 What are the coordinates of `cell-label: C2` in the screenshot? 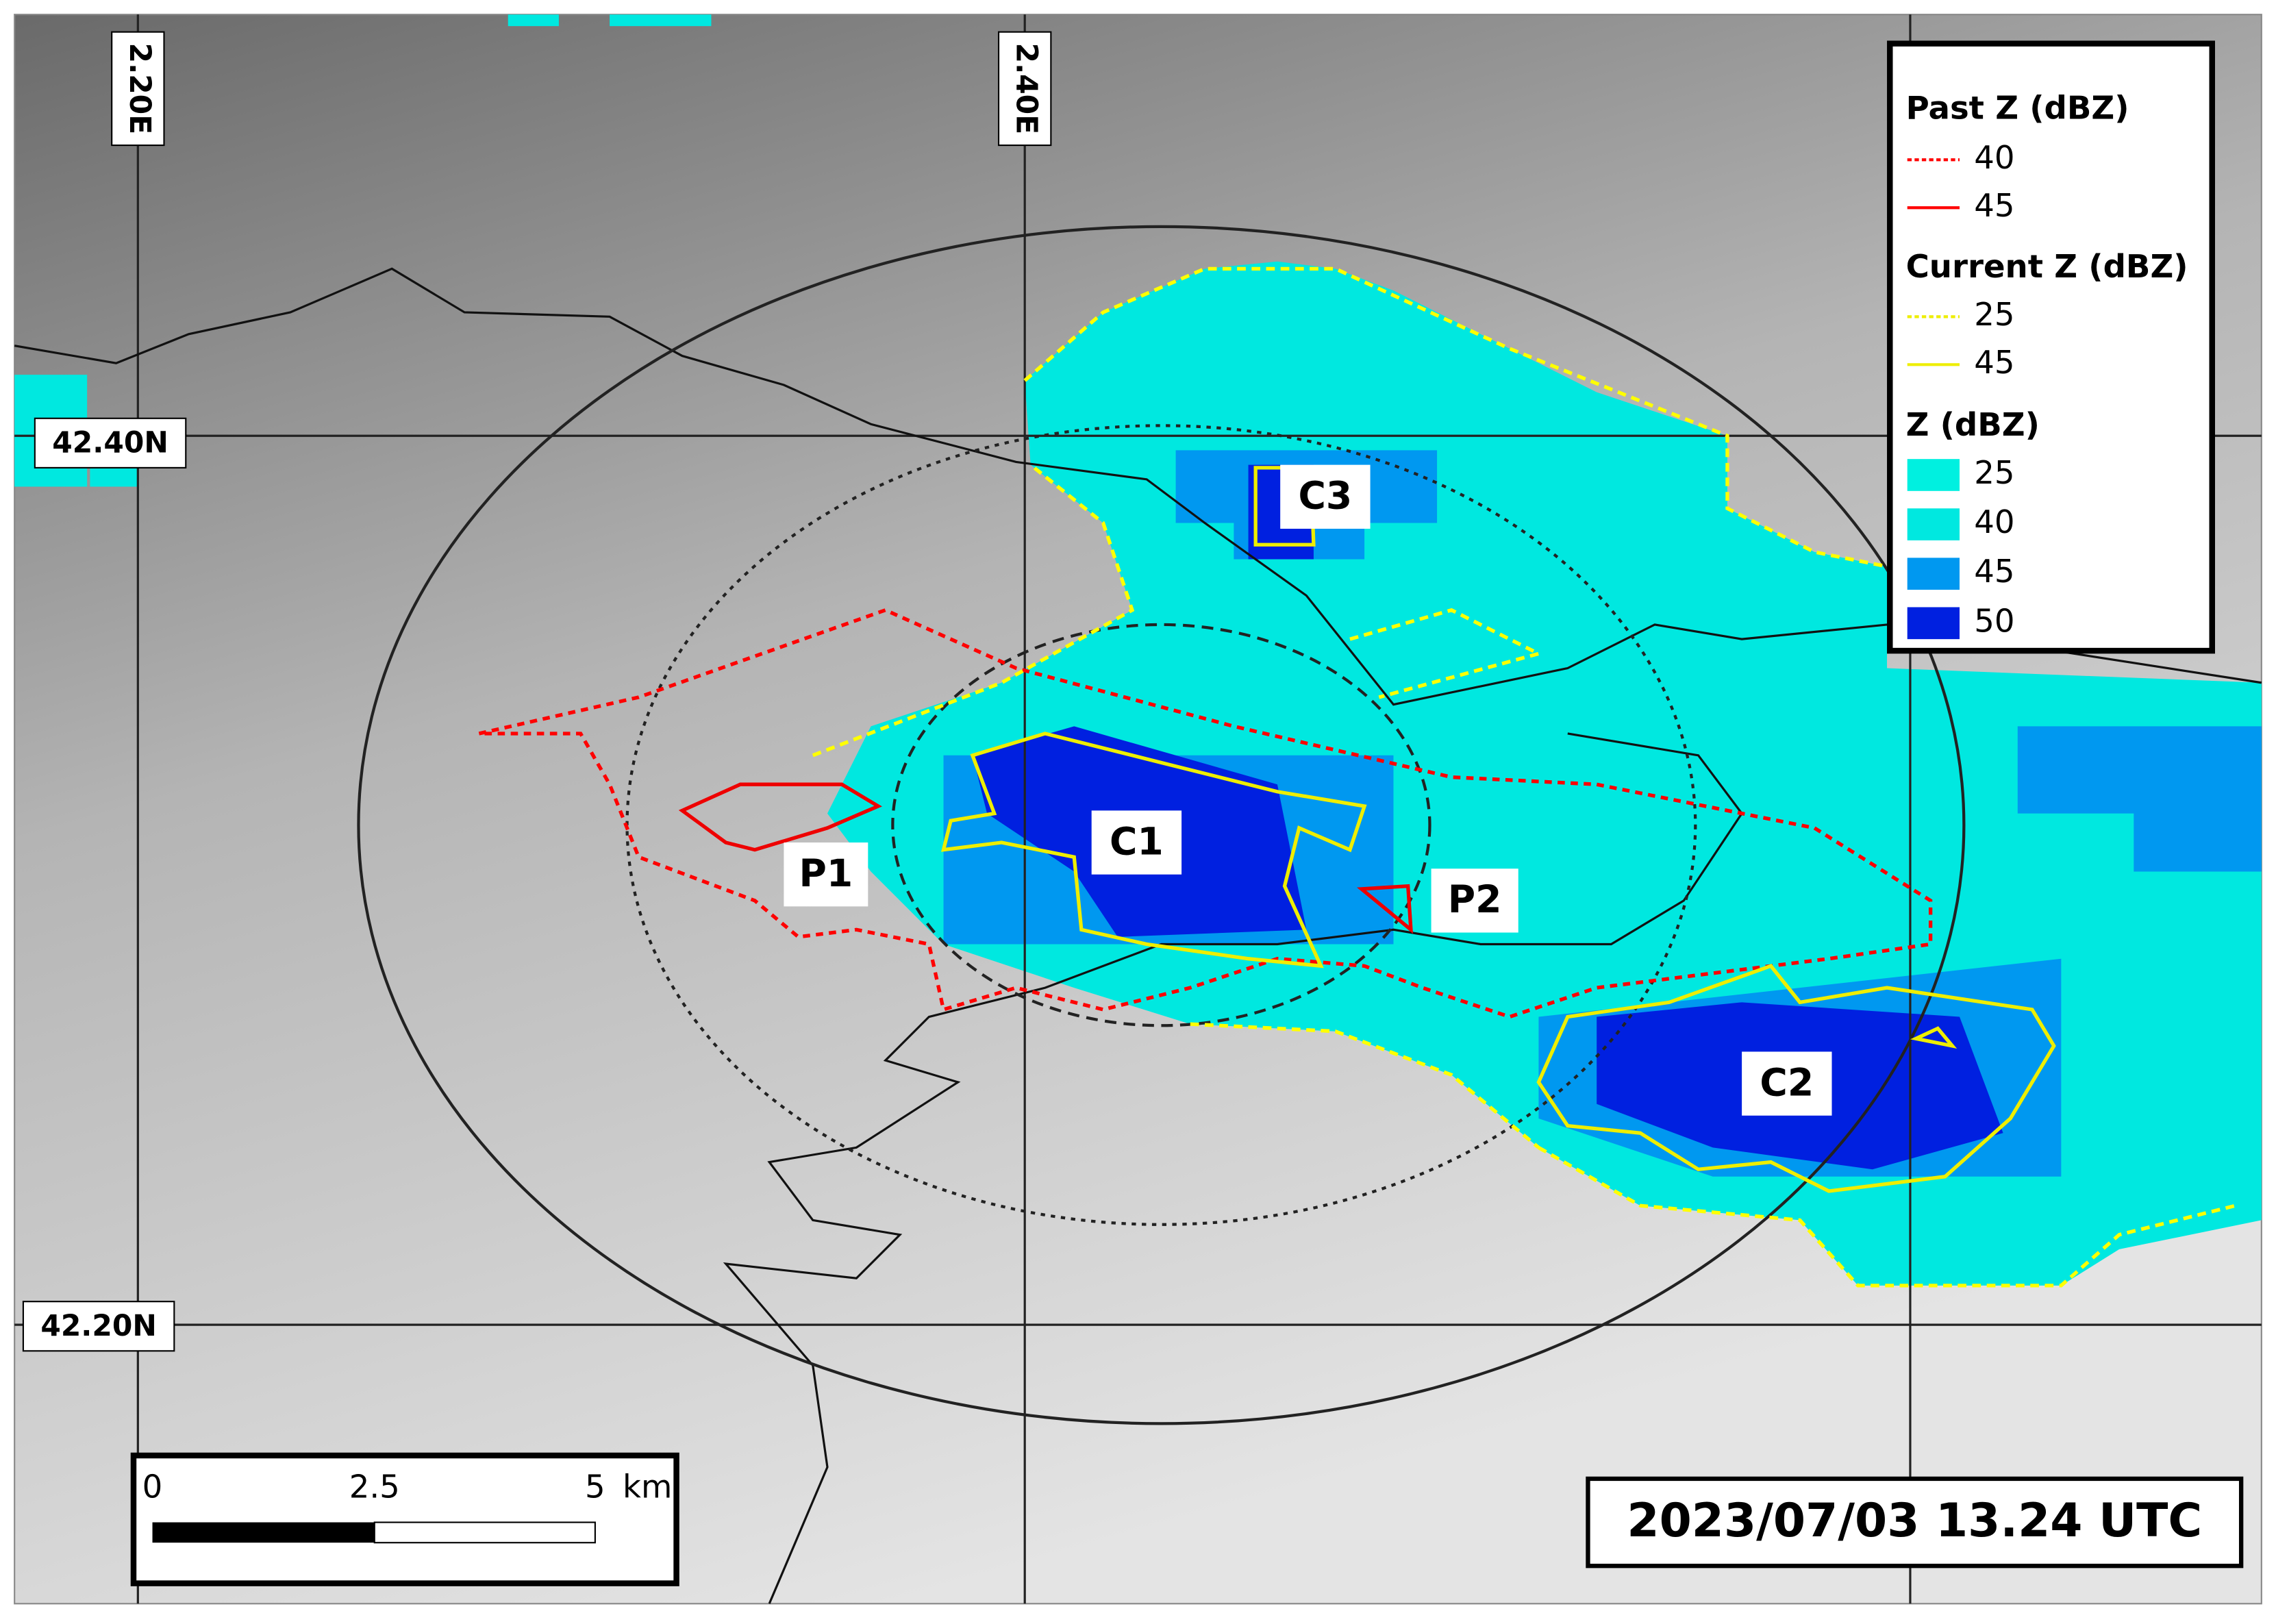 It's located at (1787, 1082).